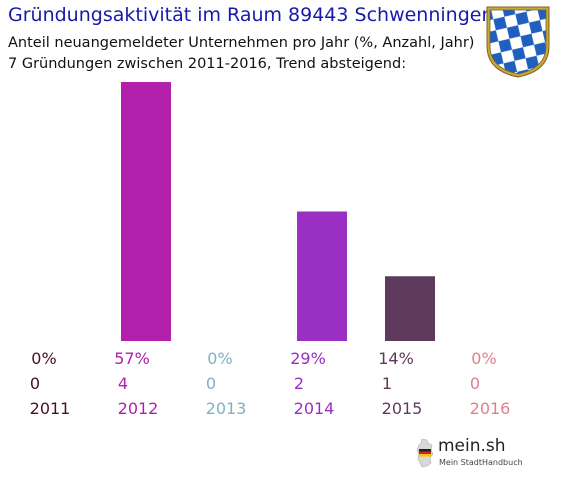 The height and width of the screenshot is (482, 562). I want to click on count-label-2013: 0, so click(211, 383).